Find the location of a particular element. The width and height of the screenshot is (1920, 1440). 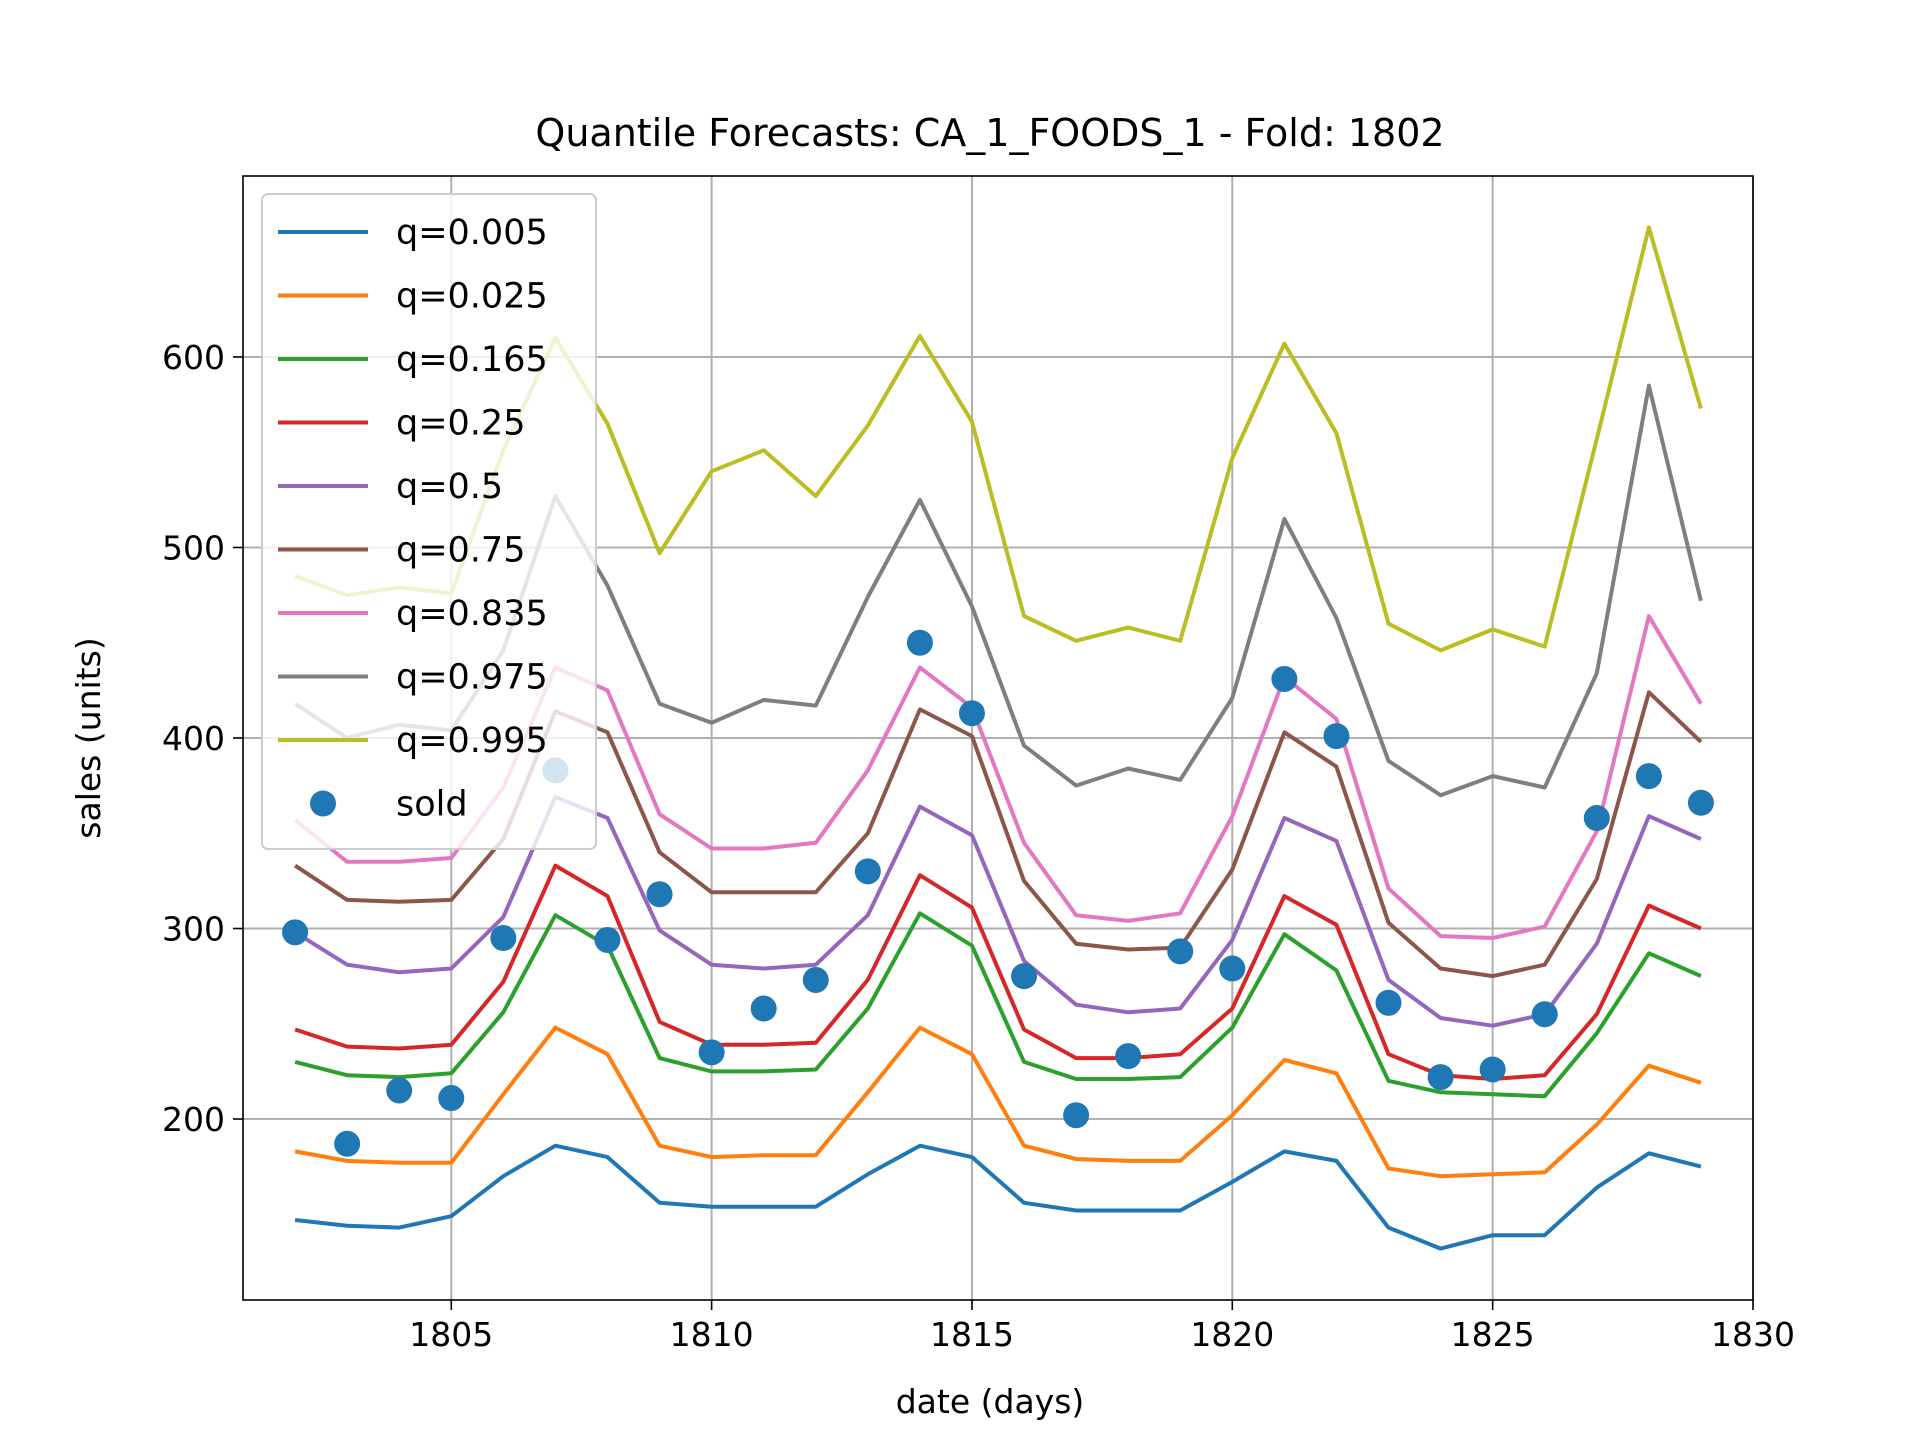

legend-label: q=0.25 is located at coordinates (460, 424).